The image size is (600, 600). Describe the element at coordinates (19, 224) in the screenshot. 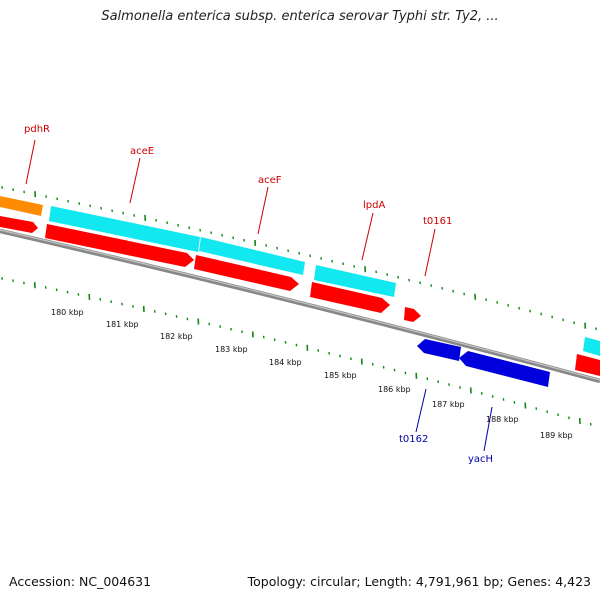

I see `cds-feature-pdhR` at that location.